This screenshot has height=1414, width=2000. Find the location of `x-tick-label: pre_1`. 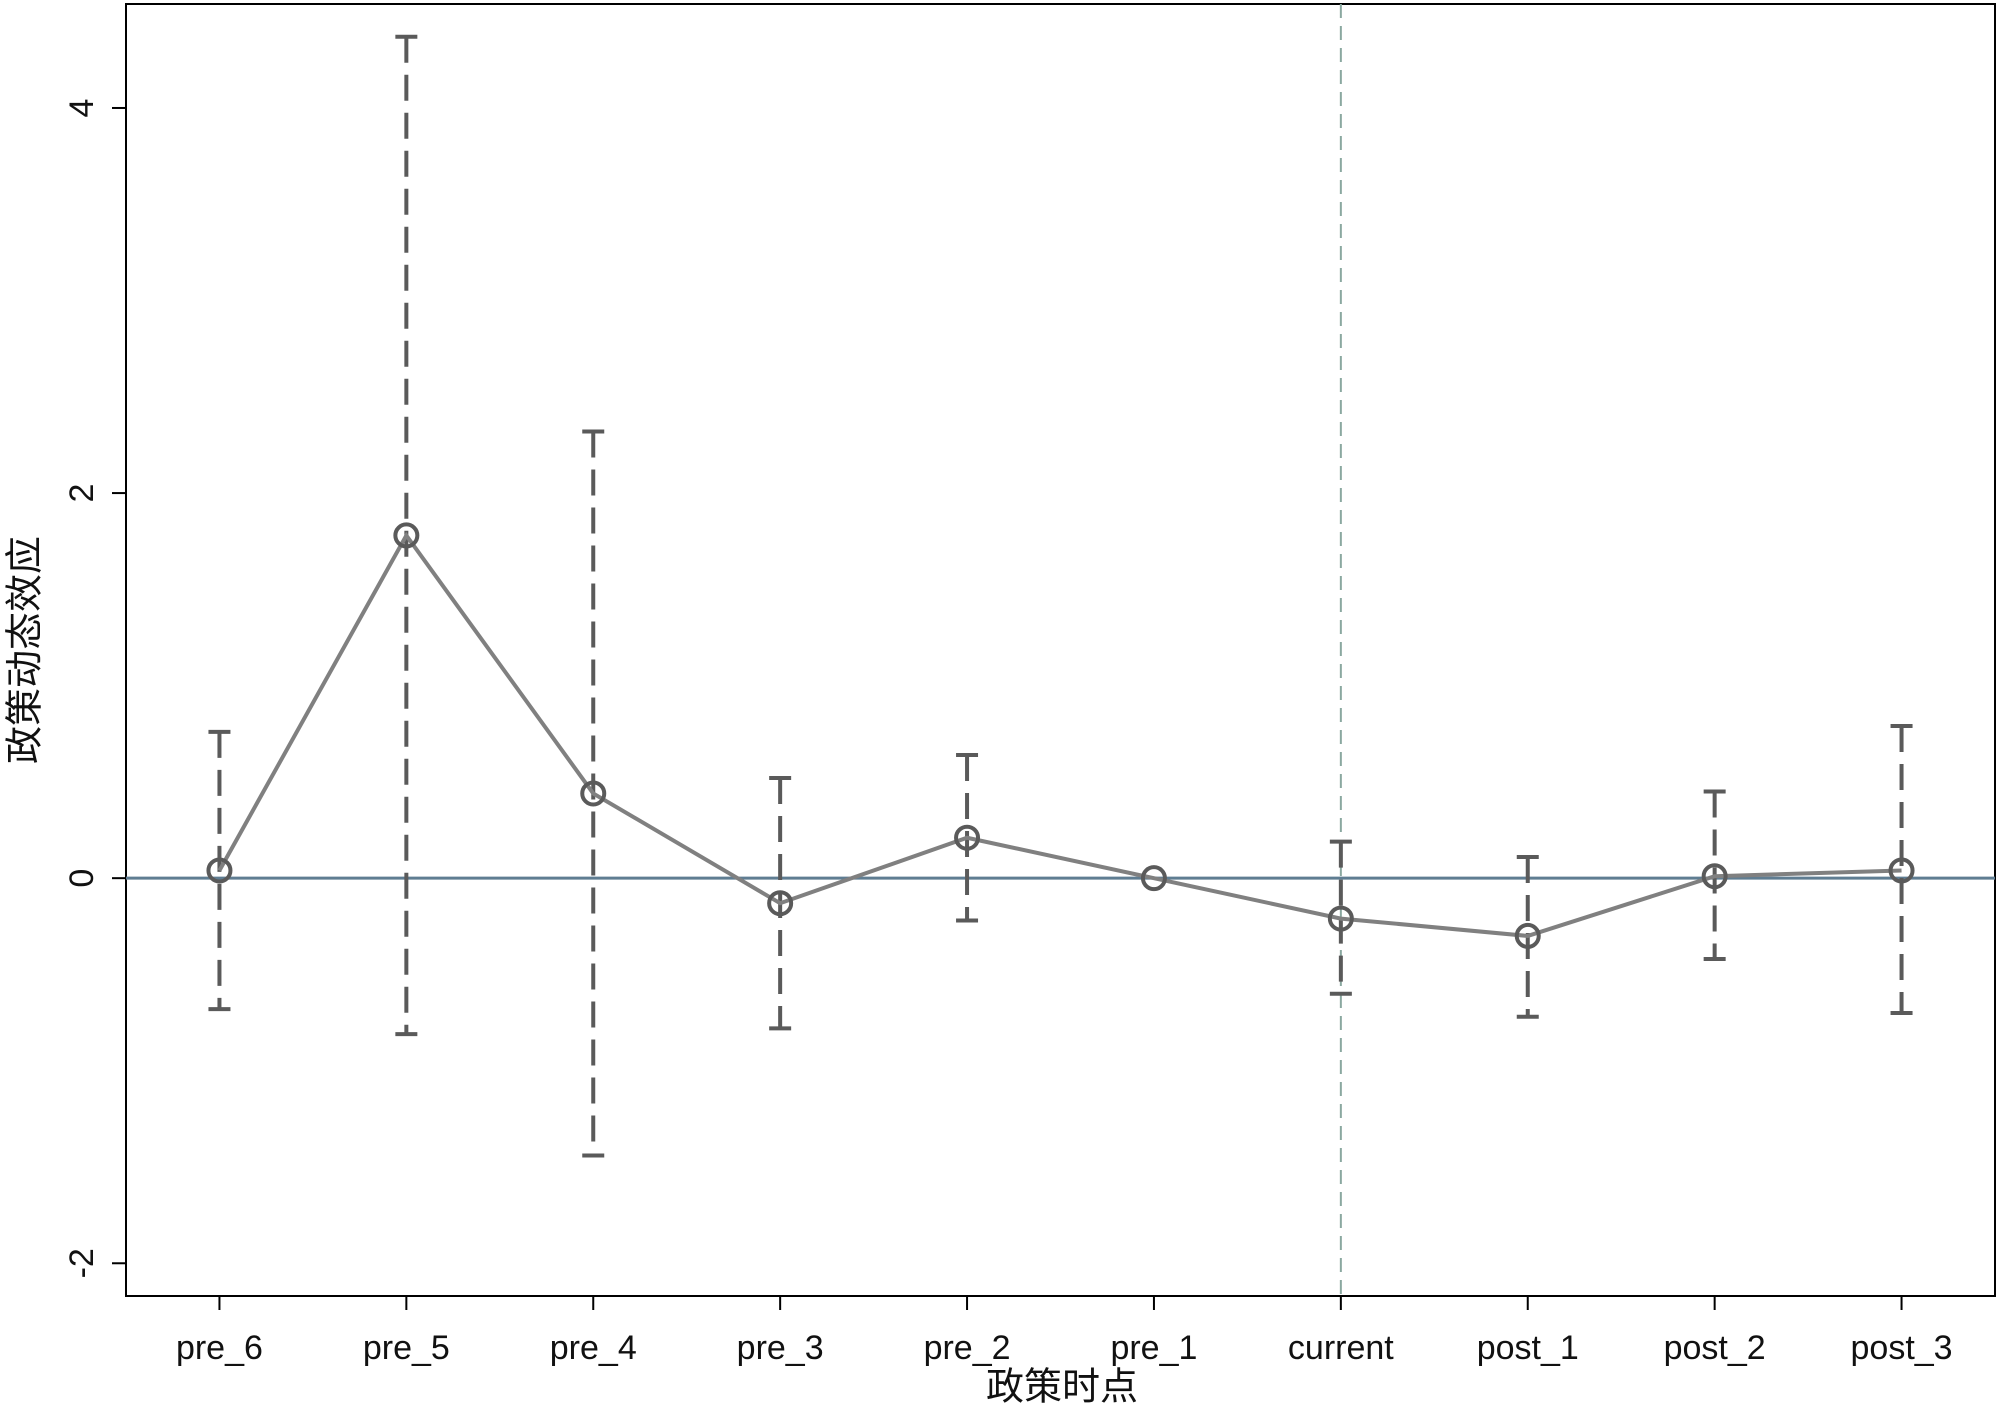

x-tick-label: pre_1 is located at coordinates (1153, 1348).